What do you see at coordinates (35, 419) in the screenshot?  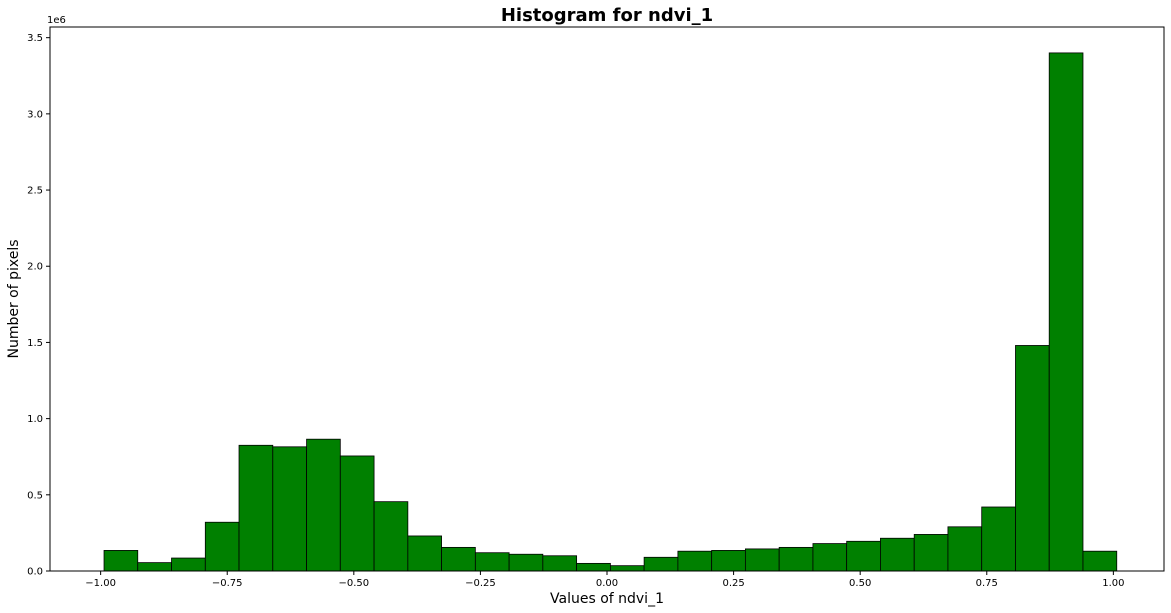 I see `y-tick-label: 1.0` at bounding box center [35, 419].